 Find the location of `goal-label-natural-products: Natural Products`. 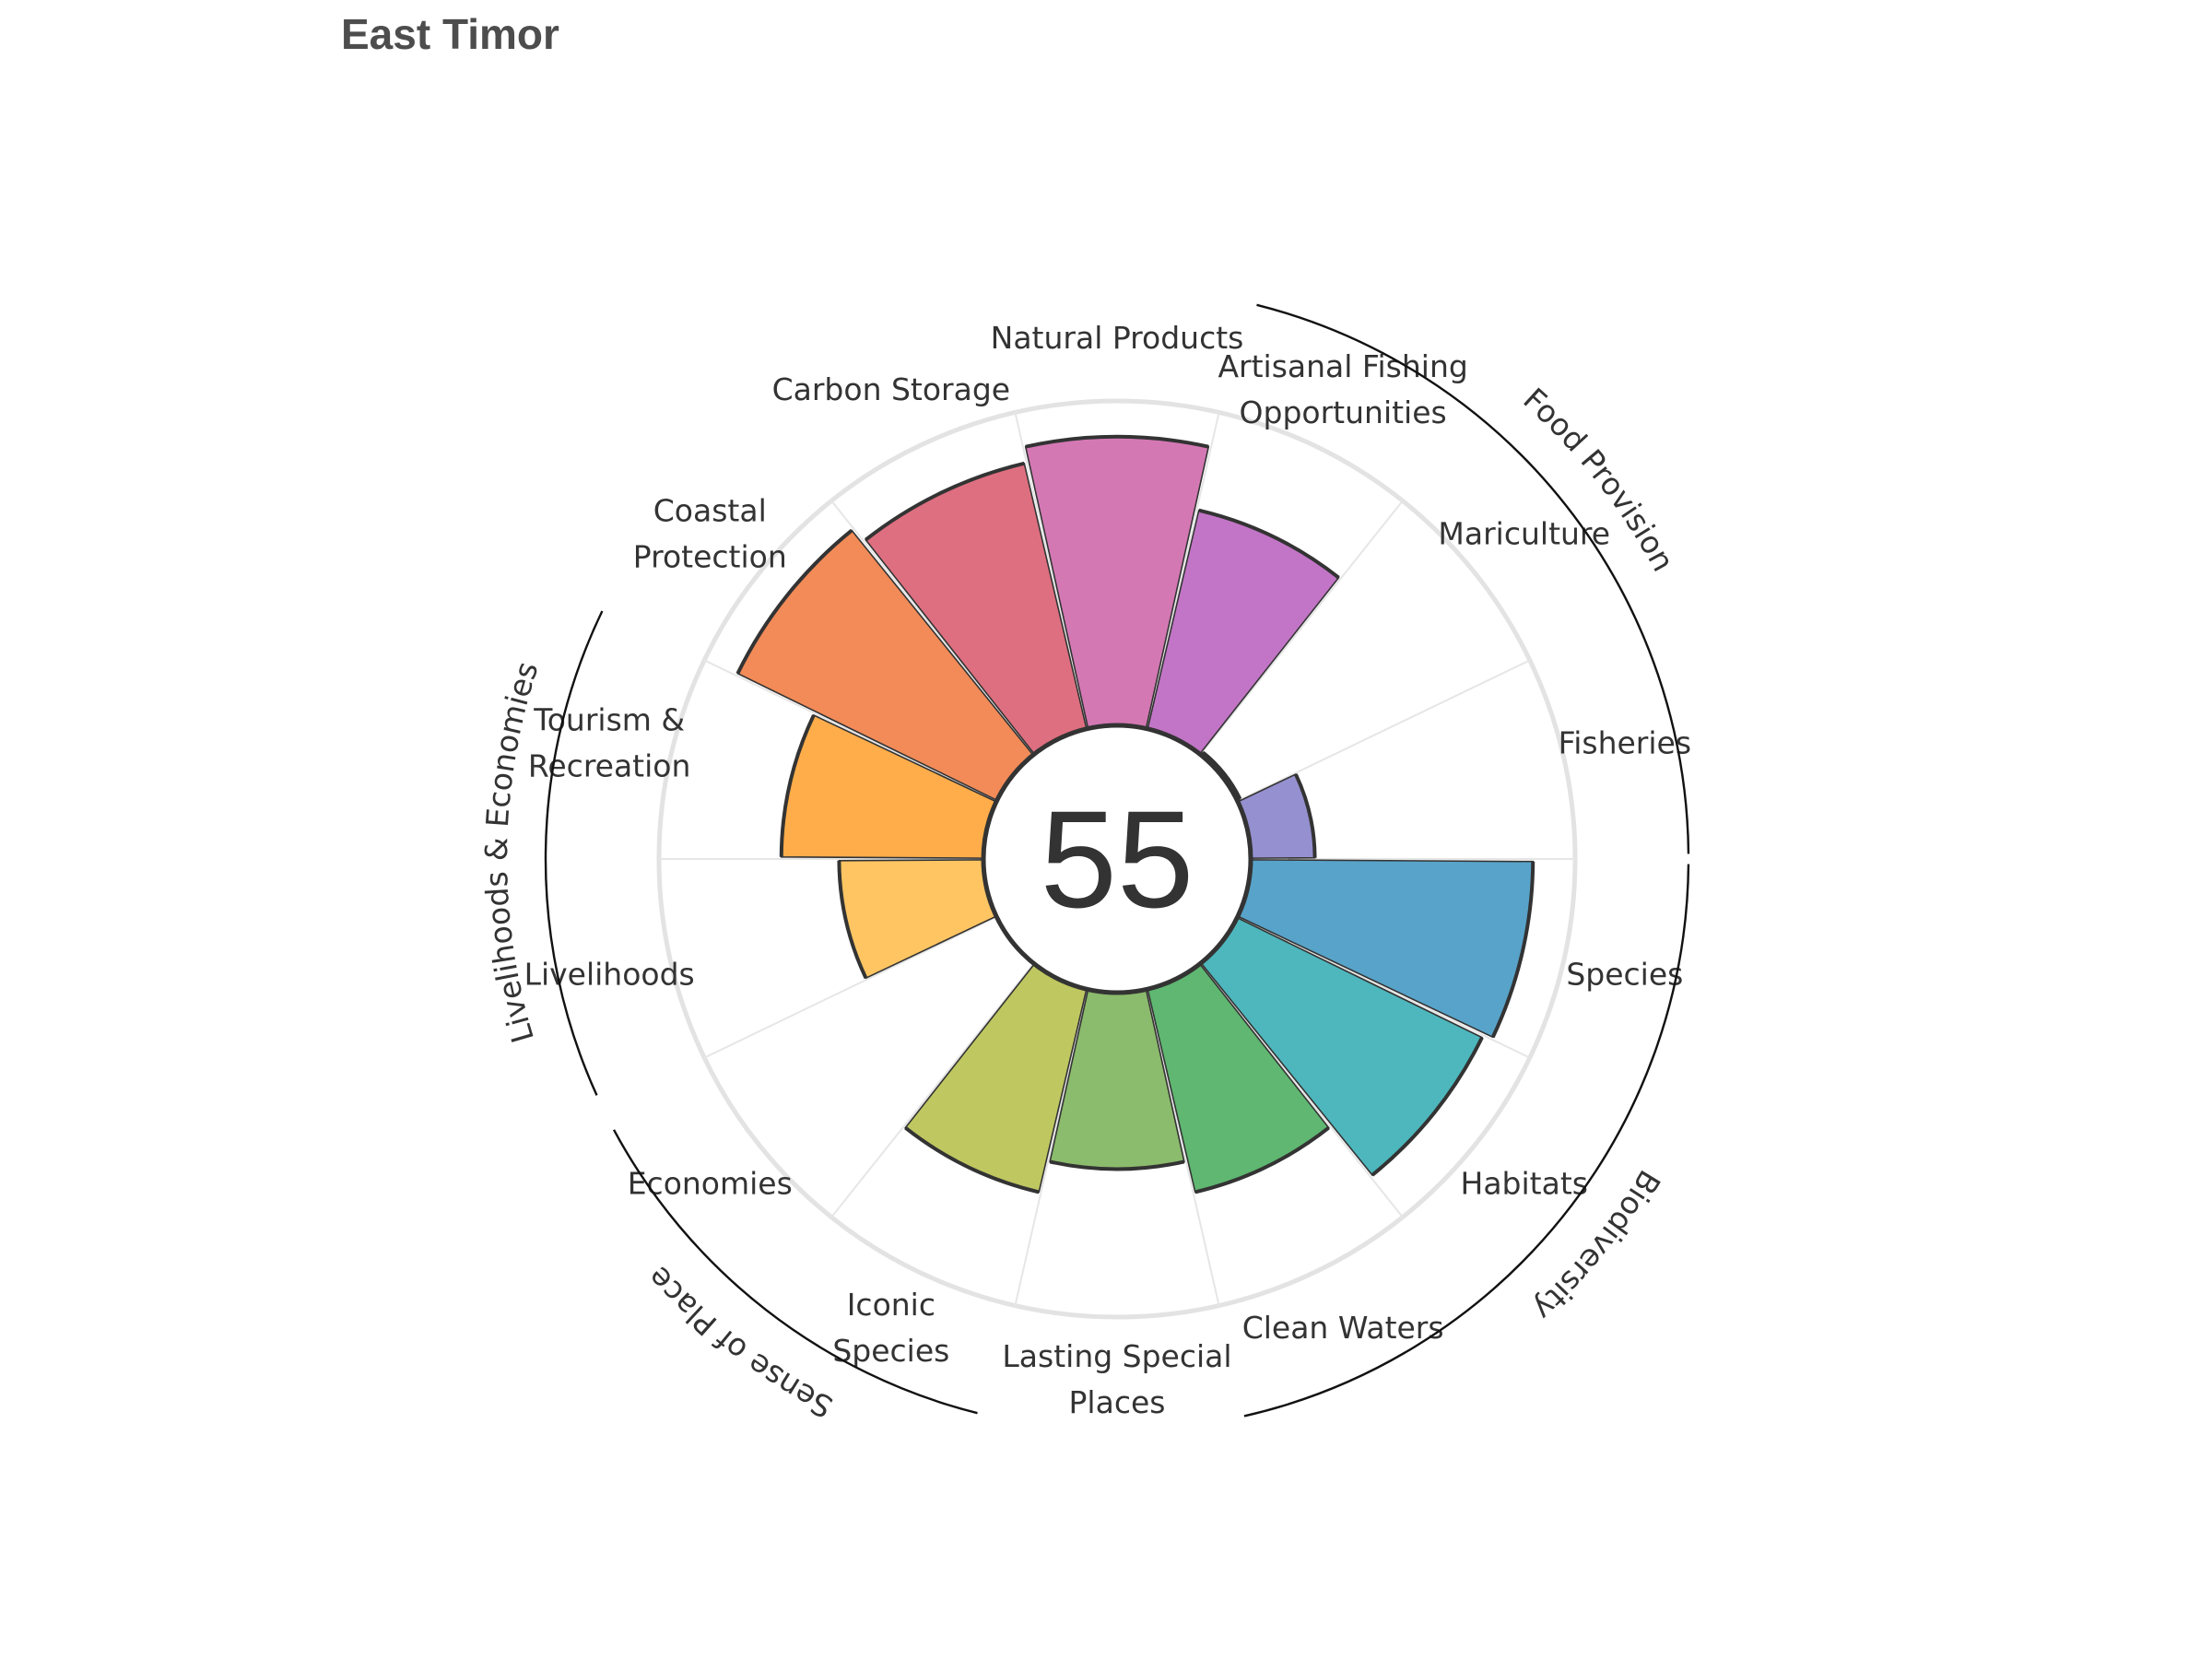

goal-label-natural-products: Natural Products is located at coordinates (1117, 338).